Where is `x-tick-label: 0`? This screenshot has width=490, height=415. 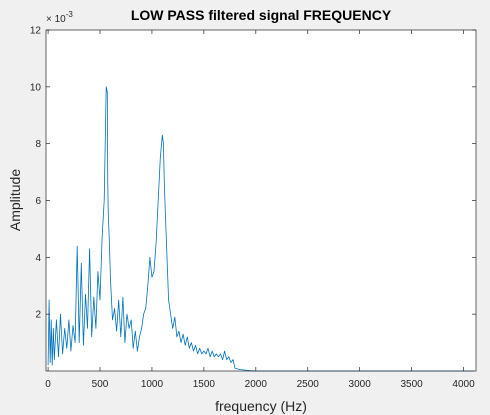
x-tick-label: 0 is located at coordinates (48, 384).